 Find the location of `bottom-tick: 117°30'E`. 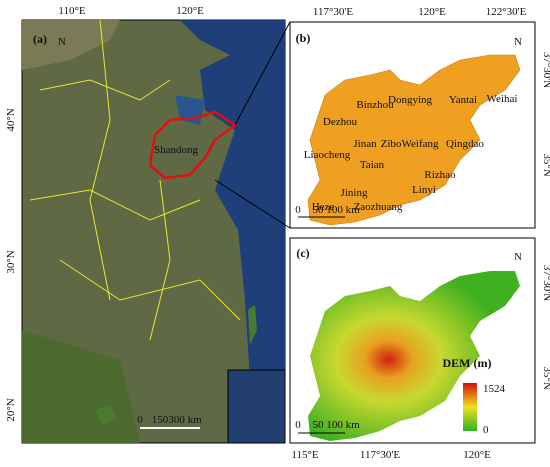

bottom-tick: 117°30'E is located at coordinates (380, 455).